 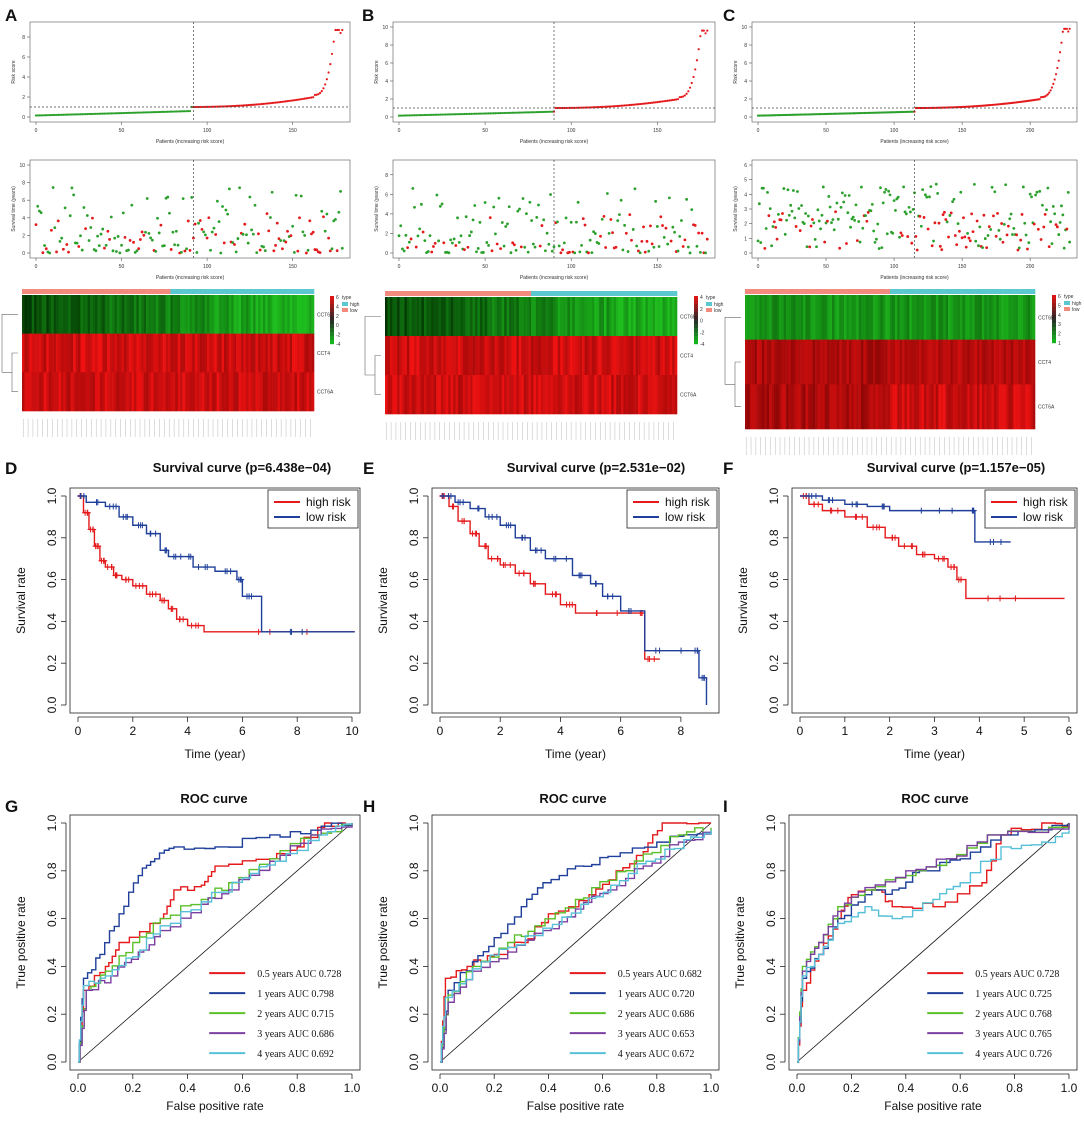 What do you see at coordinates (440, 731) in the screenshot?
I see `x-tick-label: 0` at bounding box center [440, 731].